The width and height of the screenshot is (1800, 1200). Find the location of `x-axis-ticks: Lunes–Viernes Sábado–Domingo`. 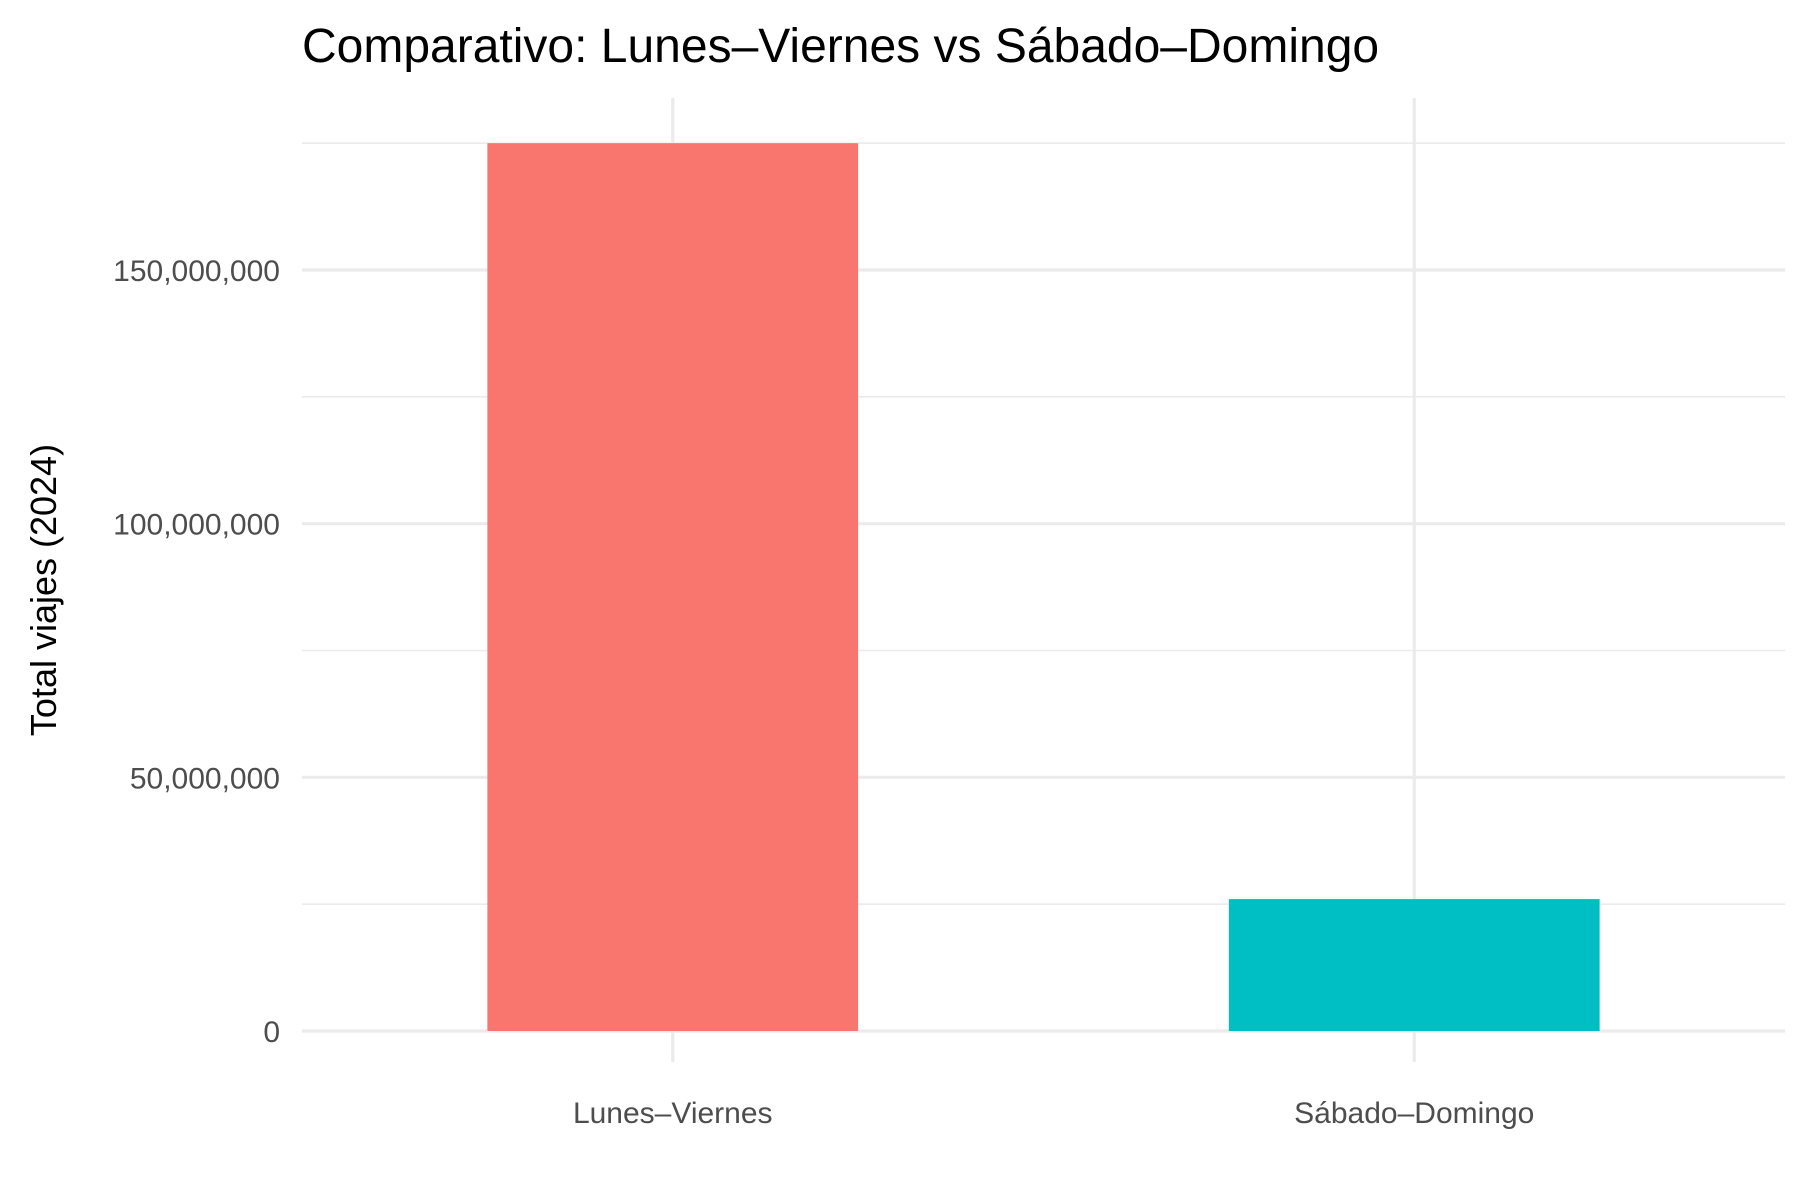

x-axis-ticks: Lunes–Viernes Sábado–Domingo is located at coordinates (1053, 1113).